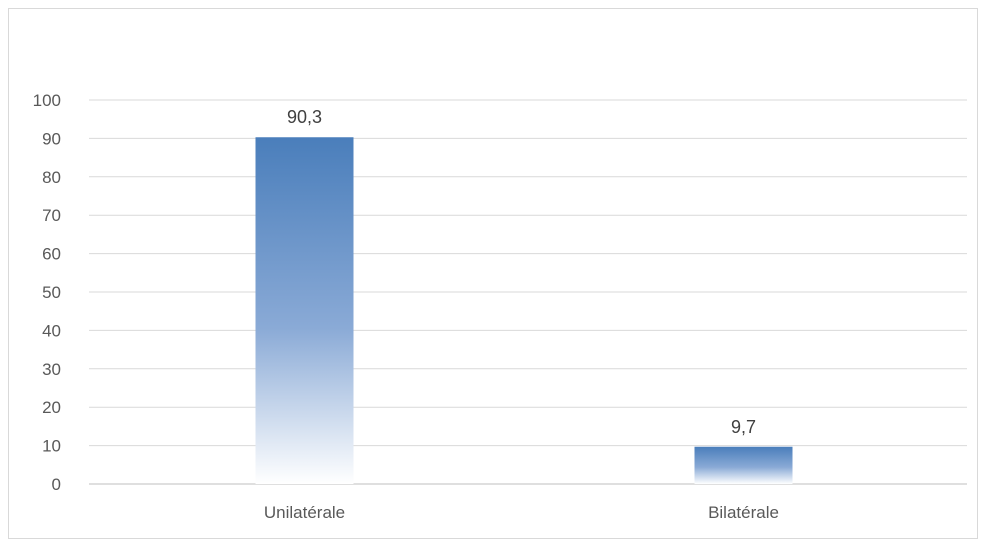 The height and width of the screenshot is (543, 982). I want to click on y-tick-label: 10, so click(51, 446).